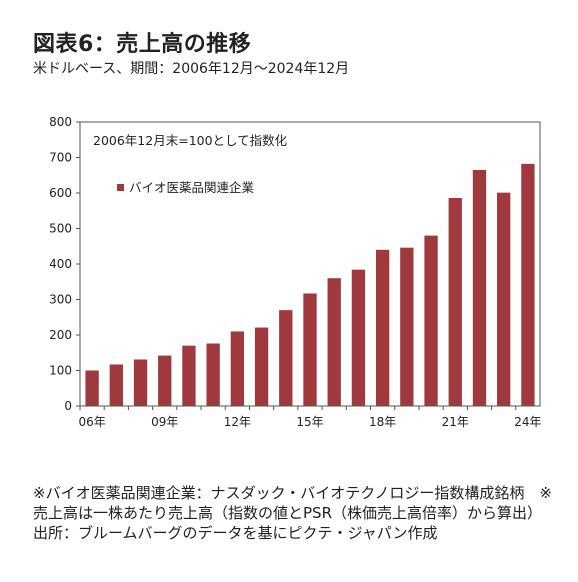 This screenshot has width=578, height=582. Describe the element at coordinates (164, 422) in the screenshot. I see `x-tick-label: 09年` at that location.